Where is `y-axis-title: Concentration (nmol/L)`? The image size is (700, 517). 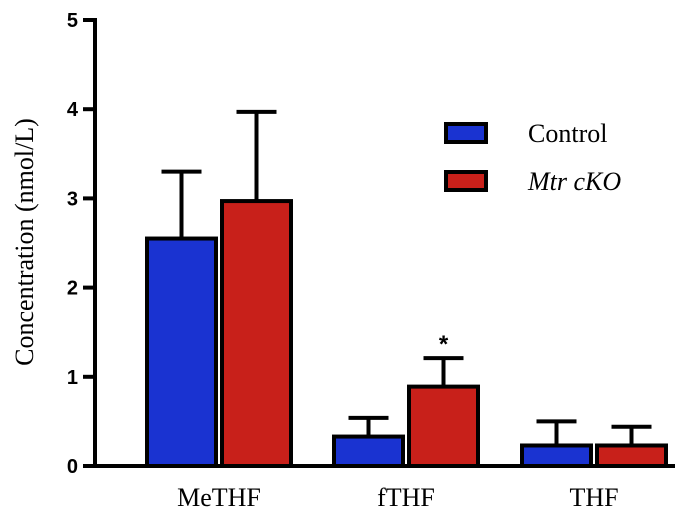 y-axis-title: Concentration (nmol/L) is located at coordinates (24, 242).